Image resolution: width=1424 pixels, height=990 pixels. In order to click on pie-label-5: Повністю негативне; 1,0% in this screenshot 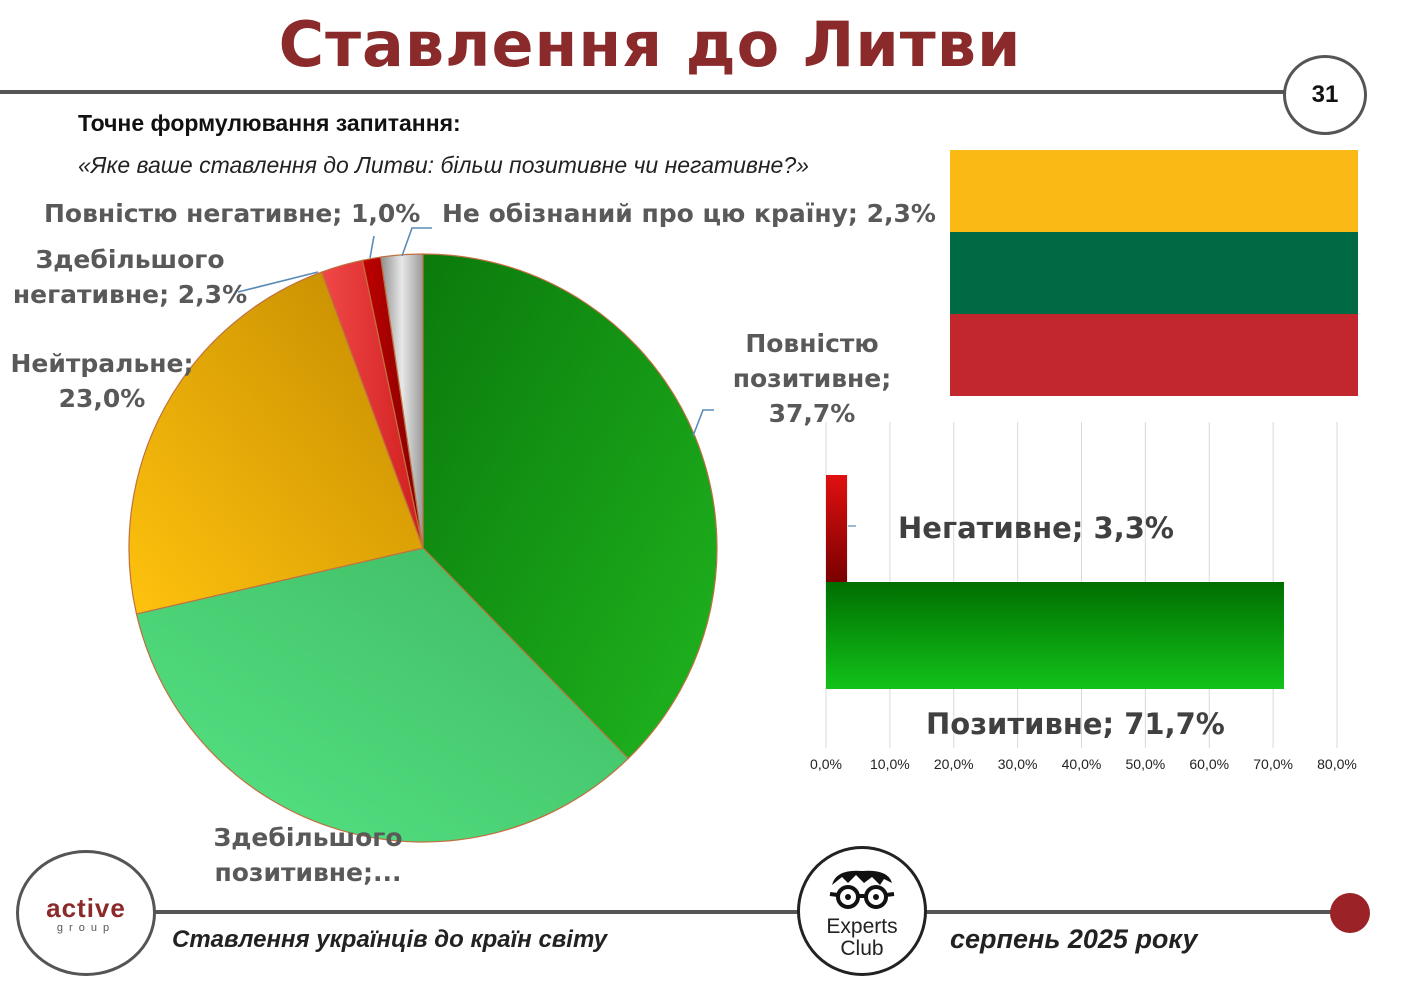, I will do `click(232, 213)`.